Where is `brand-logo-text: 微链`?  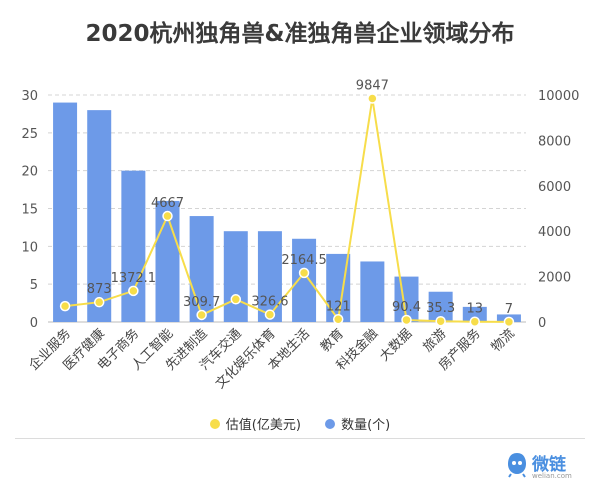 brand-logo-text: 微链 is located at coordinates (549, 465).